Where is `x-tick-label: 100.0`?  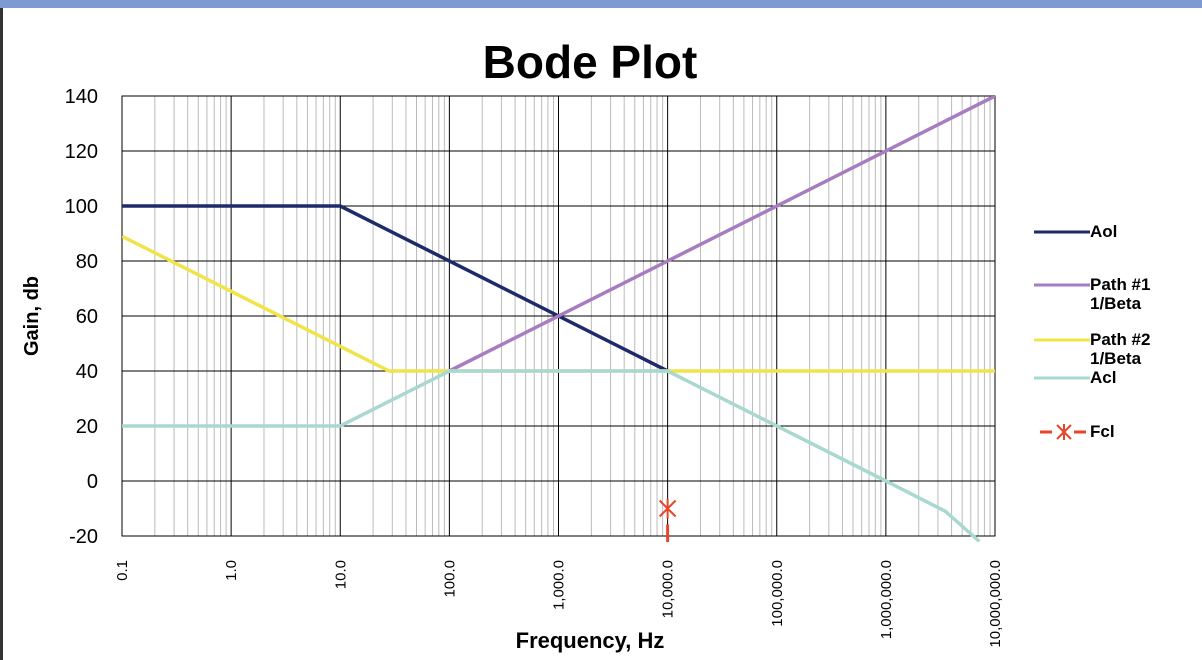 x-tick-label: 100.0 is located at coordinates (449, 579).